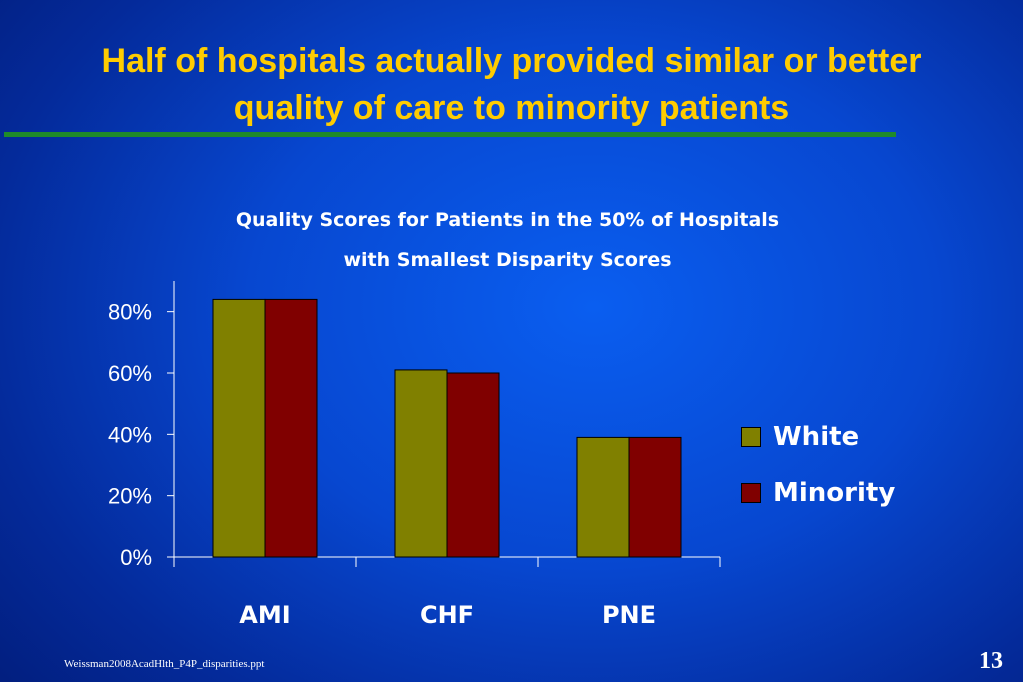  What do you see at coordinates (511, 108) in the screenshot?
I see `slide-title-line-2: quality of care to minority patients` at bounding box center [511, 108].